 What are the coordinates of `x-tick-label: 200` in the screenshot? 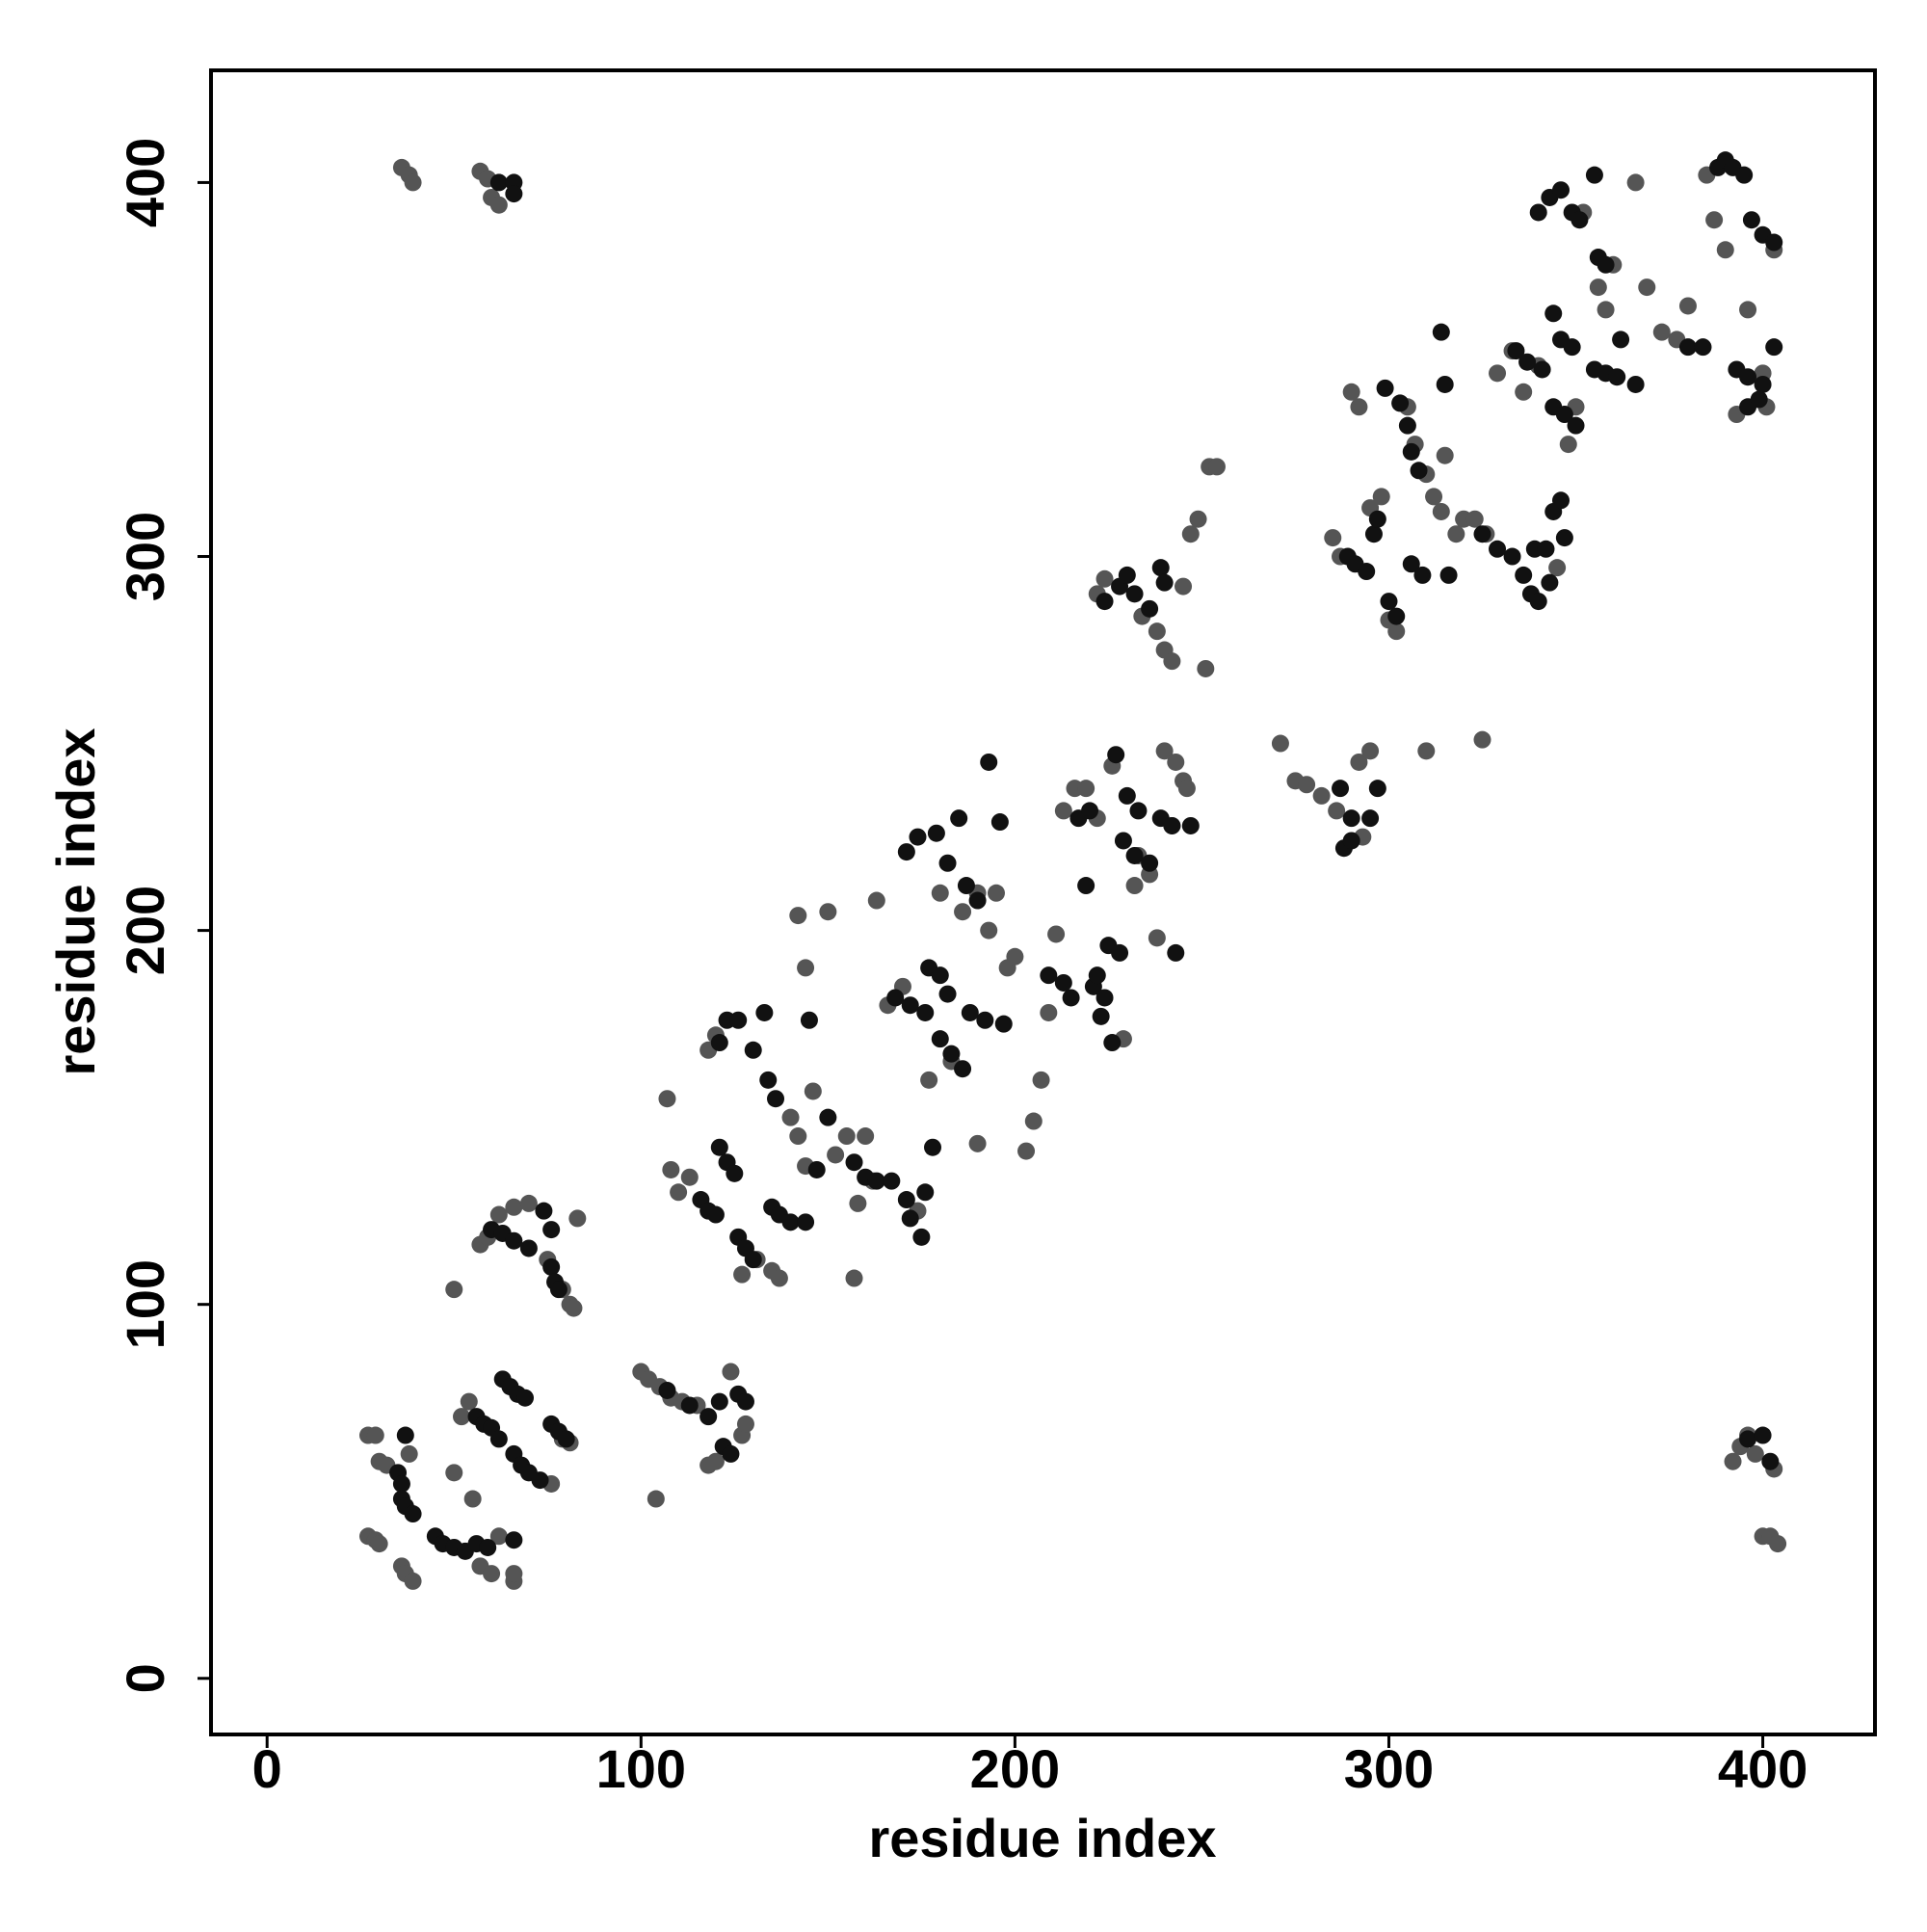 It's located at (1015, 1768).